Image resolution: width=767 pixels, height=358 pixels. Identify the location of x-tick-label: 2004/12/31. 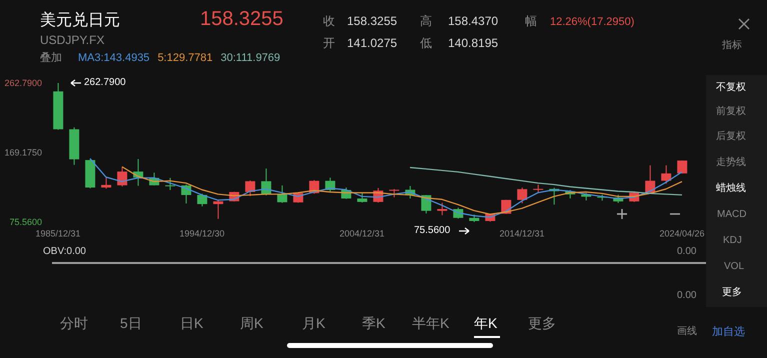
(362, 233).